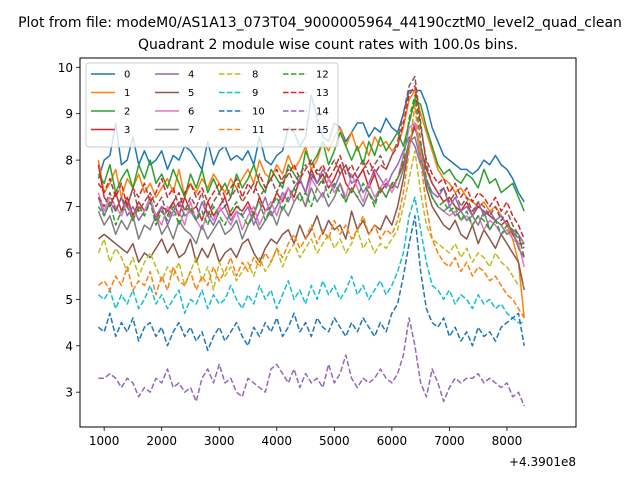  What do you see at coordinates (255, 93) in the screenshot?
I see `legend-label-9: 9` at bounding box center [255, 93].